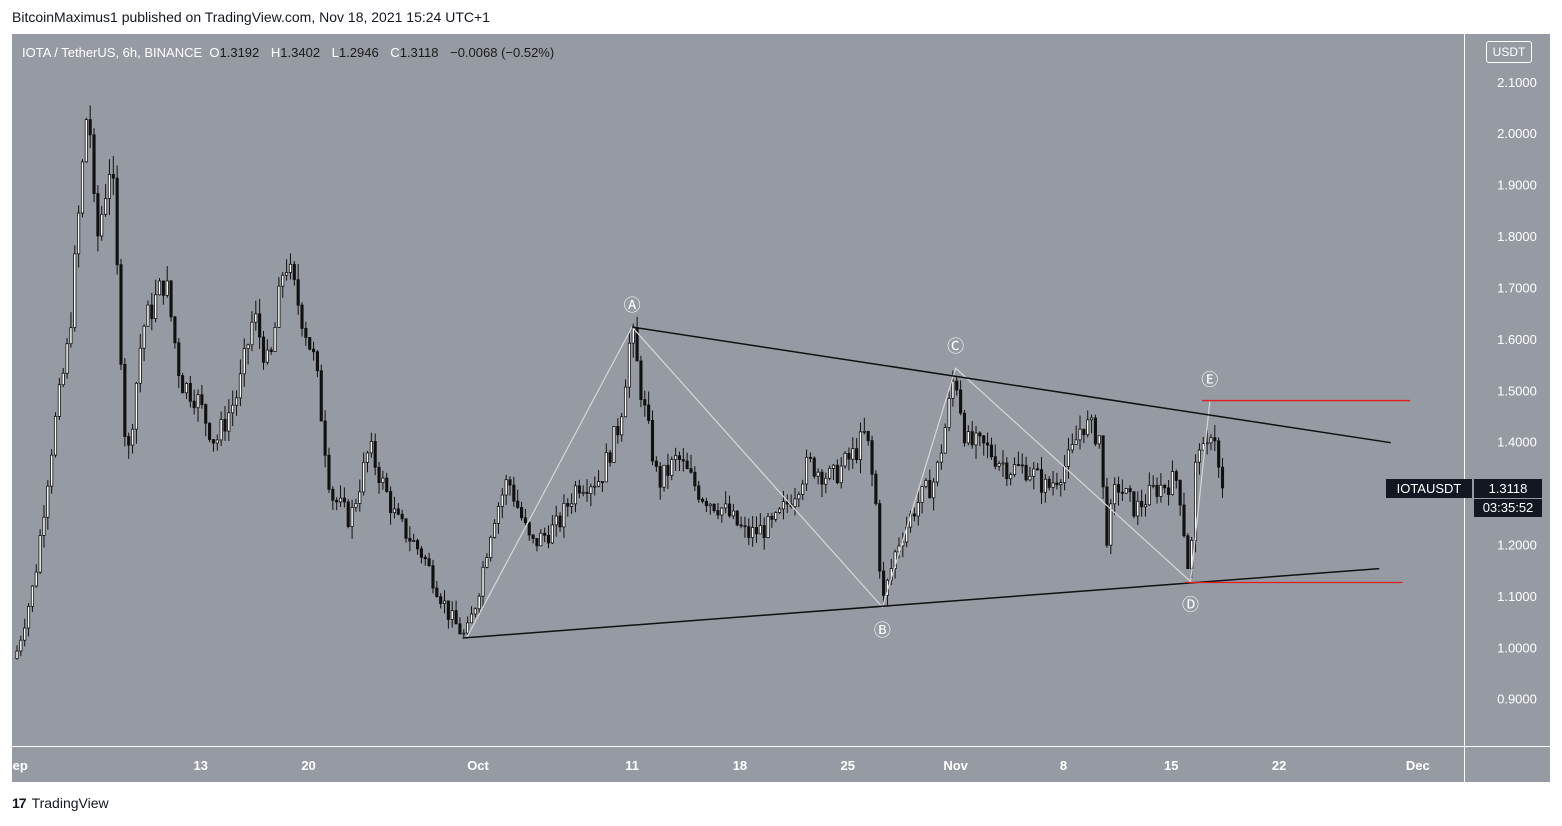 This screenshot has height=826, width=1562. I want to click on y-tick-label: 1.5000, so click(1517, 390).